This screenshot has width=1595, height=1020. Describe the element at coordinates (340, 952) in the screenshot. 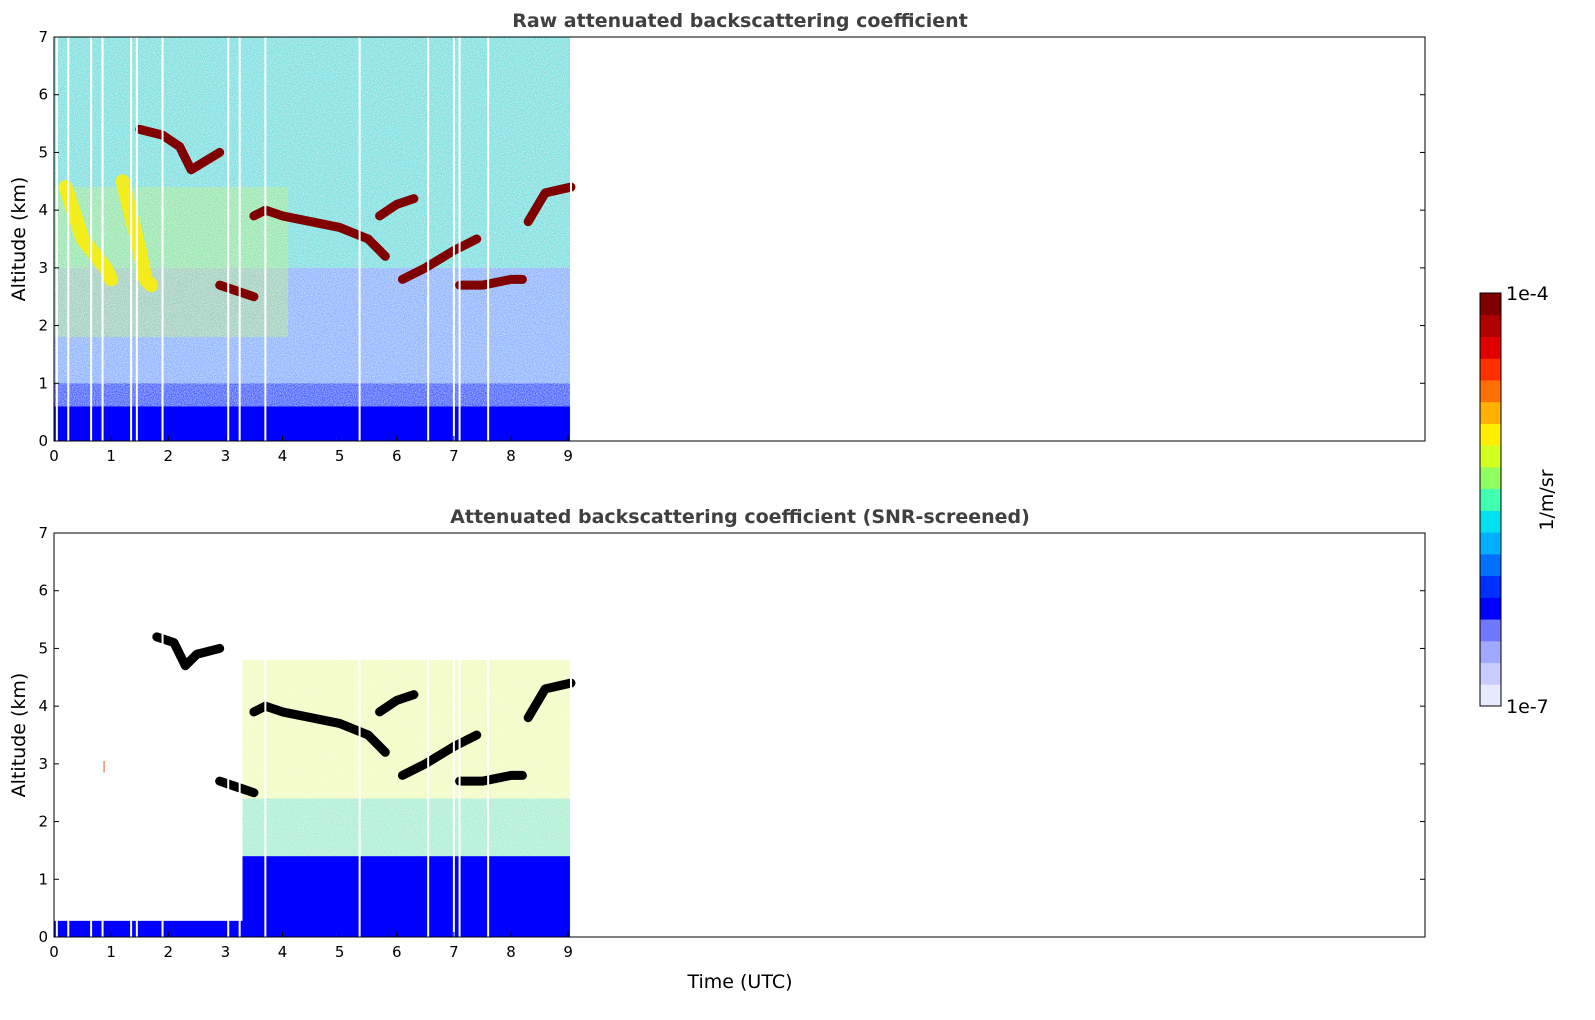

I see `x-tick-label: 5` at that location.